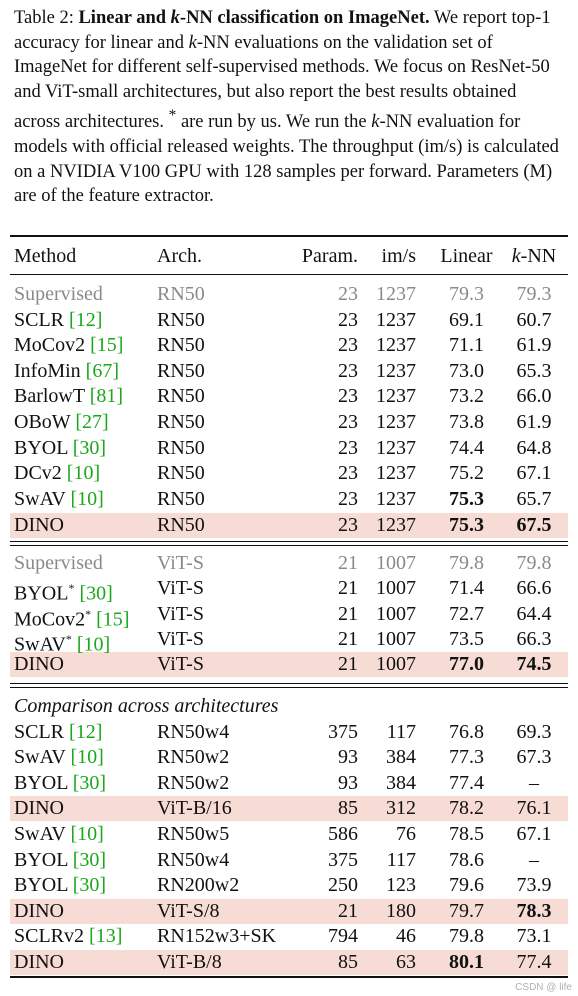 The height and width of the screenshot is (996, 578). What do you see at coordinates (146, 706) in the screenshot?
I see `section-title: Comparison across architectures` at bounding box center [146, 706].